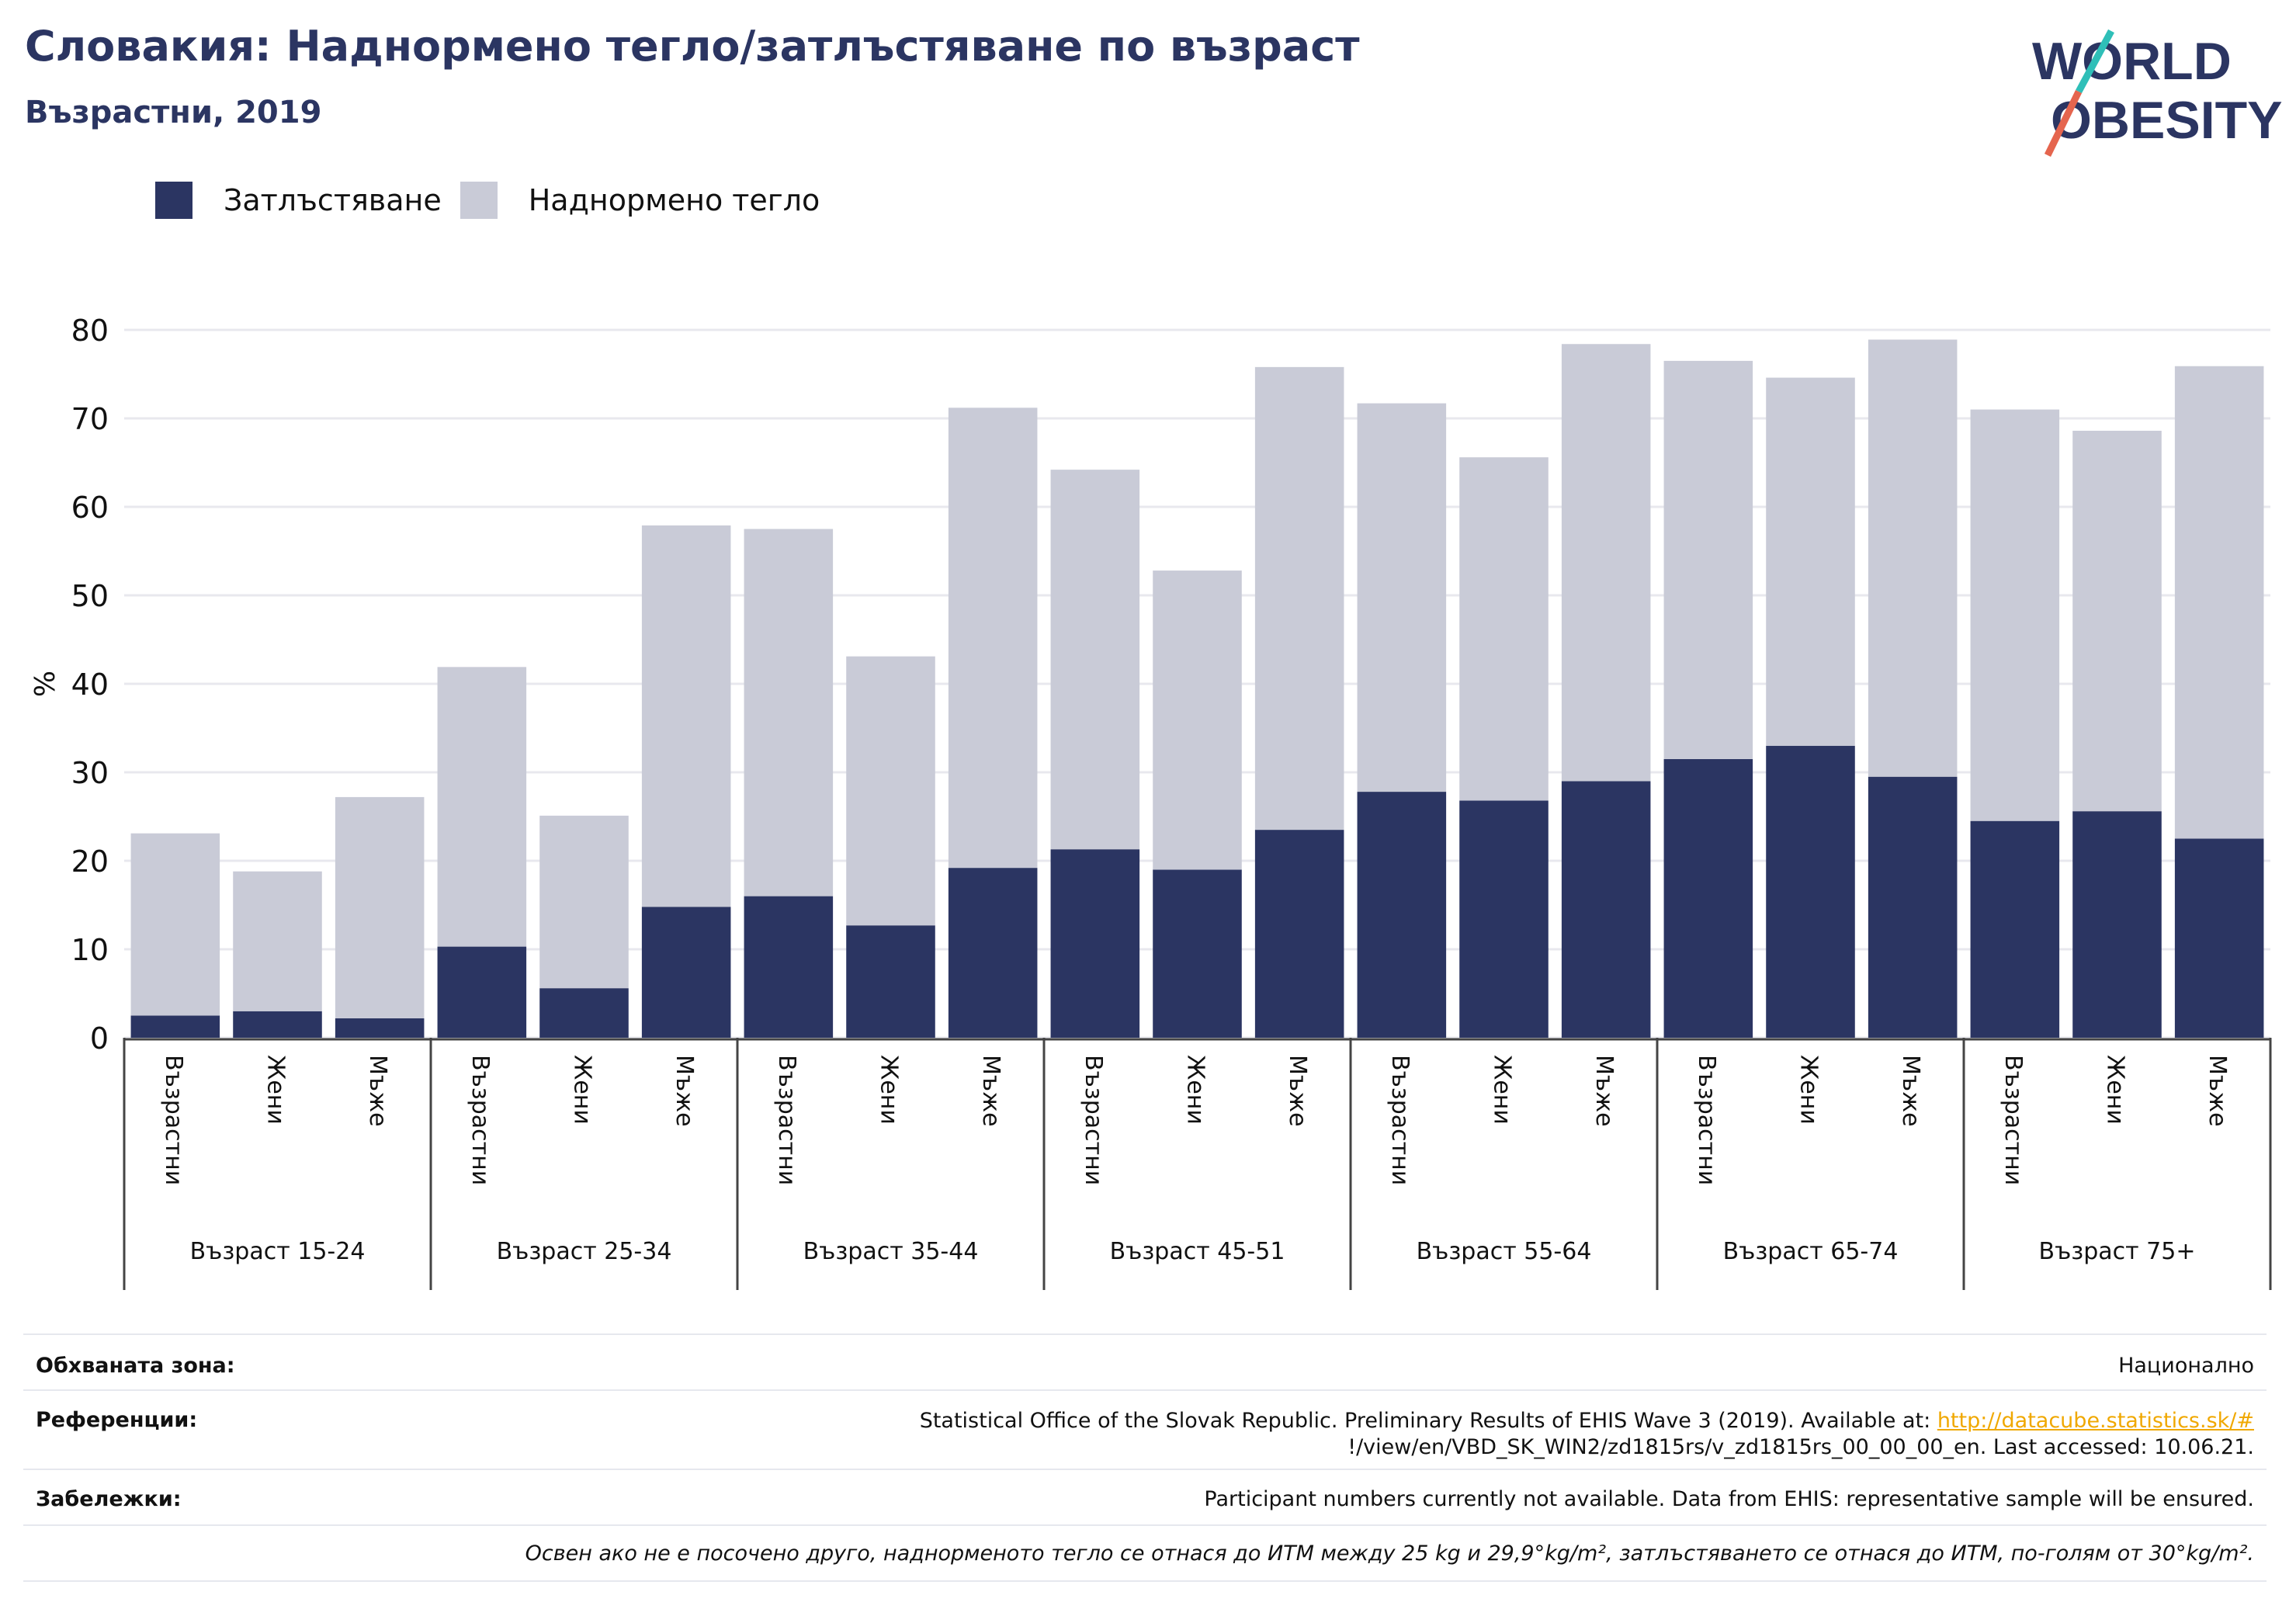 The width and height of the screenshot is (2296, 1623). Describe the element at coordinates (173, 200) in the screenshot. I see `legend-swatch-obesity` at that location.